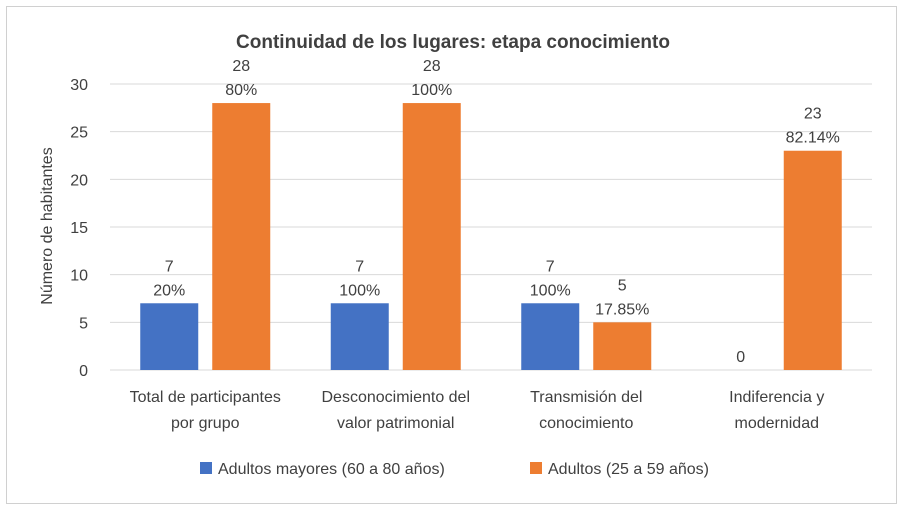 The width and height of the screenshot is (905, 512). I want to click on data-label: 82.14%, so click(813, 138).